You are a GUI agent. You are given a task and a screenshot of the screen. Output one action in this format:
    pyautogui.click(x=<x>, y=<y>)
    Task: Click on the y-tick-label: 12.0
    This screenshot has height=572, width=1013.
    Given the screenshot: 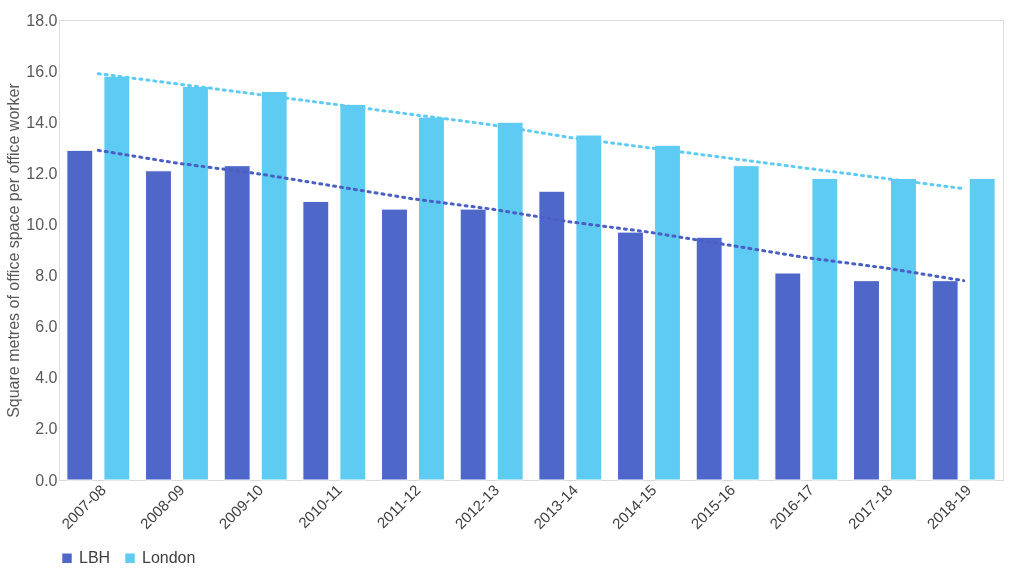 What is the action you would take?
    pyautogui.click(x=42, y=173)
    